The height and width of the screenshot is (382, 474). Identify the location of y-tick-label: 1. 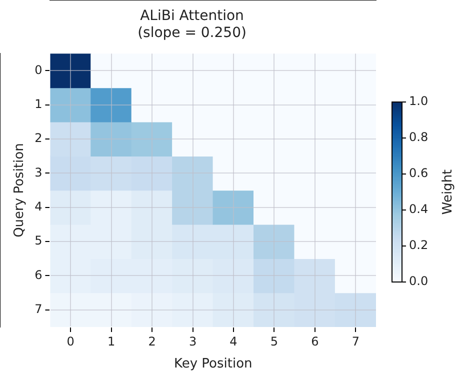
(38, 103).